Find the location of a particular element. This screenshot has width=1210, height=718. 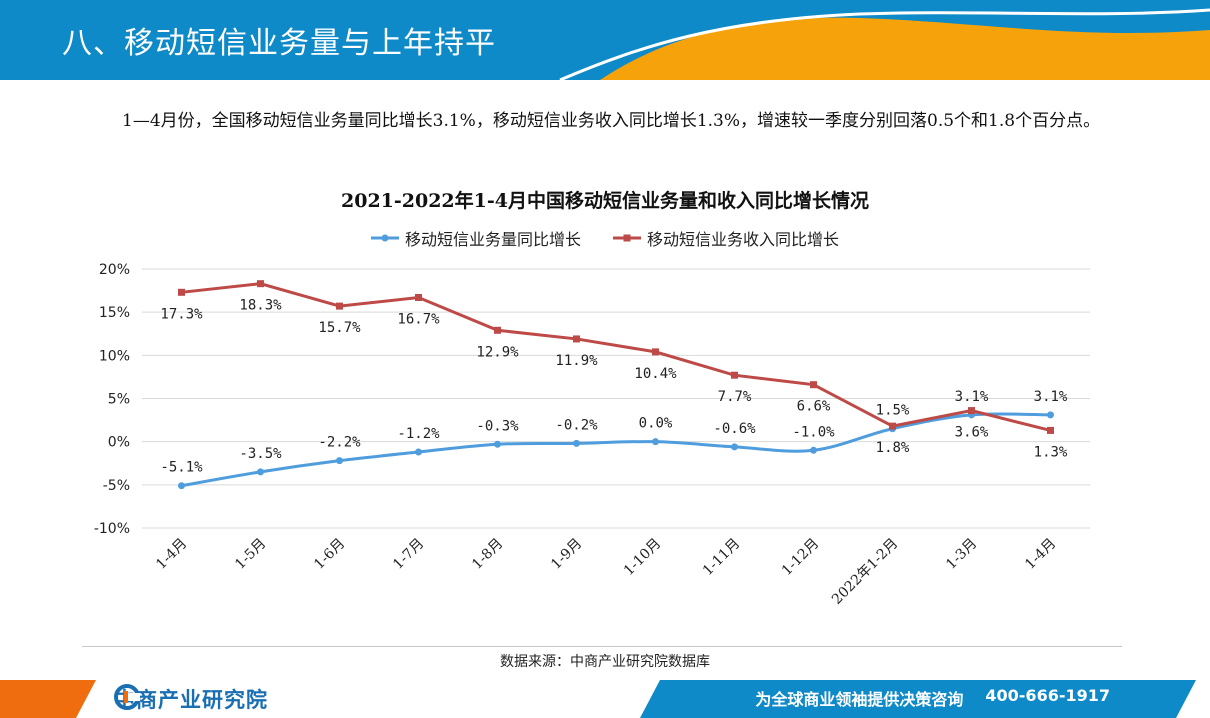

x-tick-label: 1-3月 is located at coordinates (961, 554).